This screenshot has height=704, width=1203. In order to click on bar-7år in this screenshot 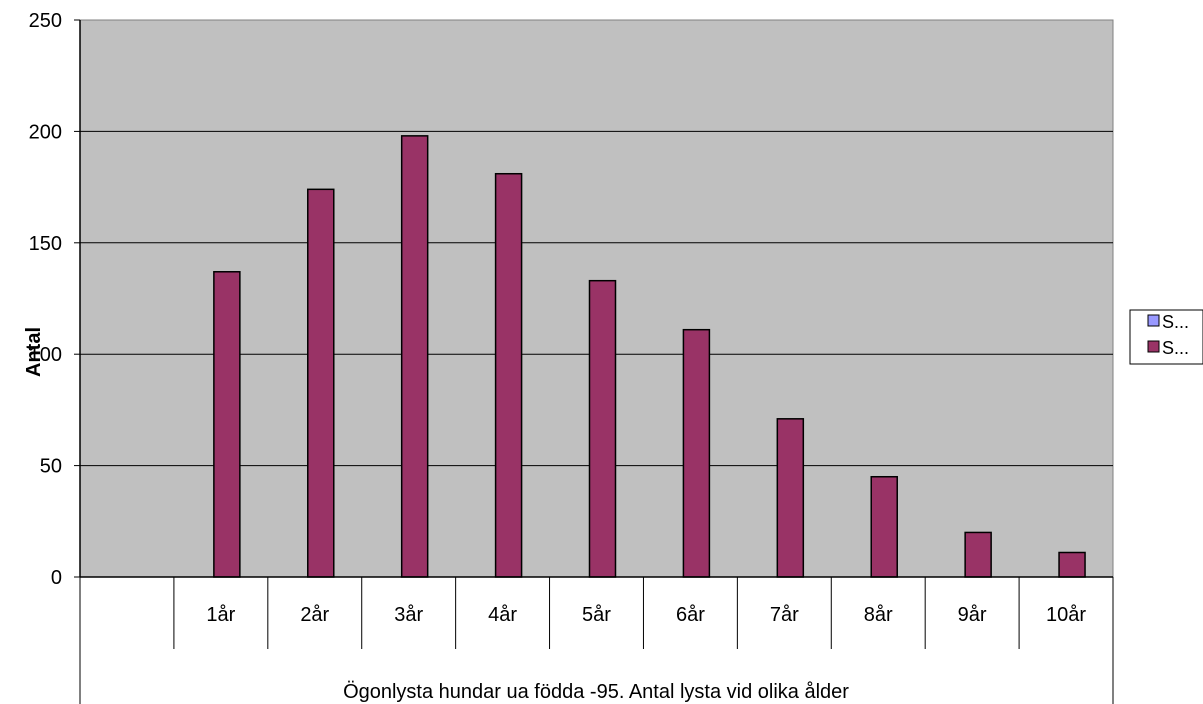, I will do `click(790, 498)`.